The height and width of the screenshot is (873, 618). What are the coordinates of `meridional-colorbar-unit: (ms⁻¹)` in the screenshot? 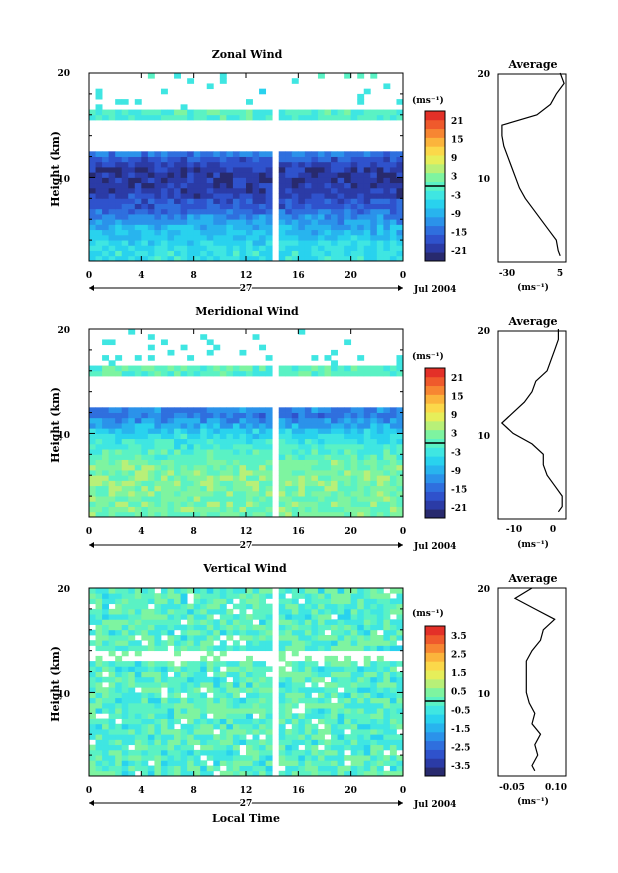 It's located at (428, 356).